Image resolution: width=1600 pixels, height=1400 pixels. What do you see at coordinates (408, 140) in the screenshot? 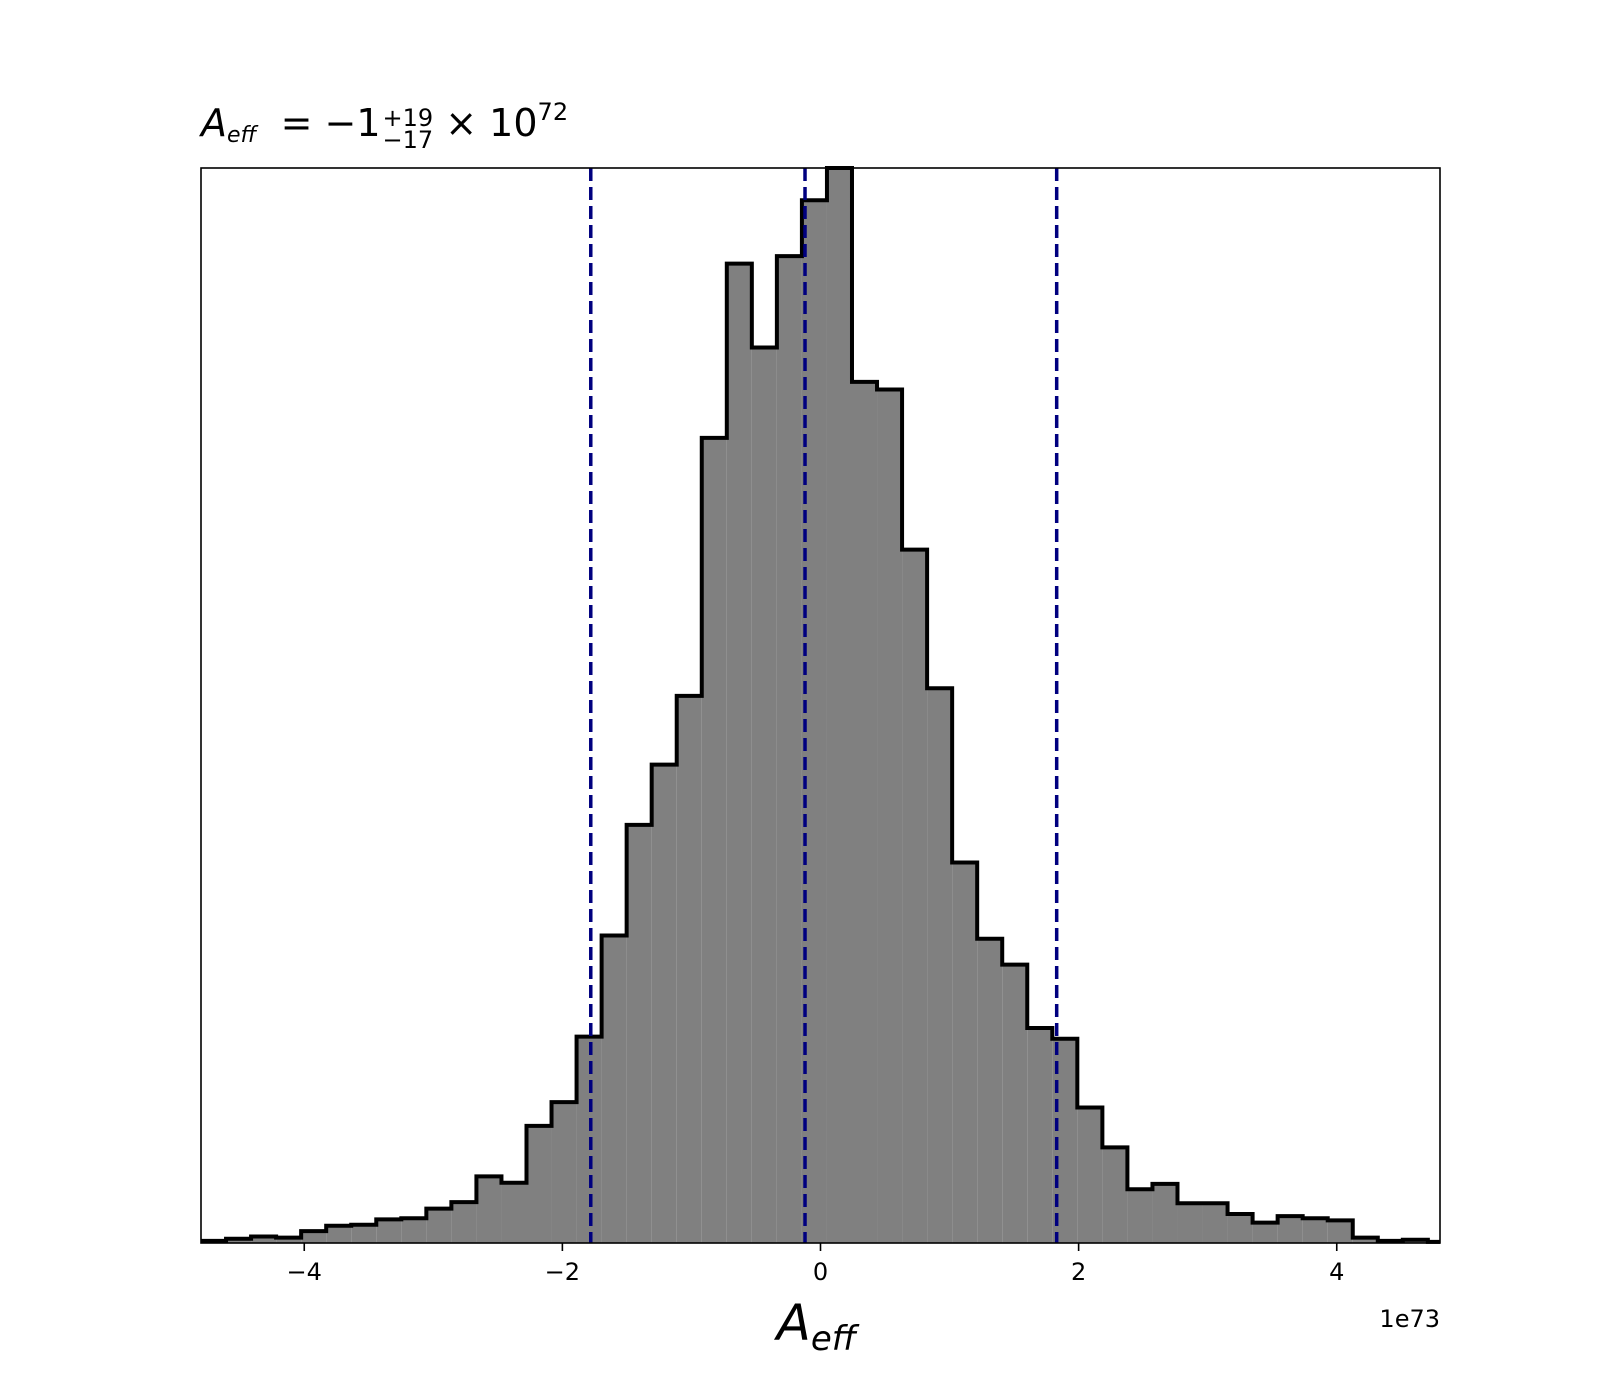
I see `title-minus-error: −17` at bounding box center [408, 140].